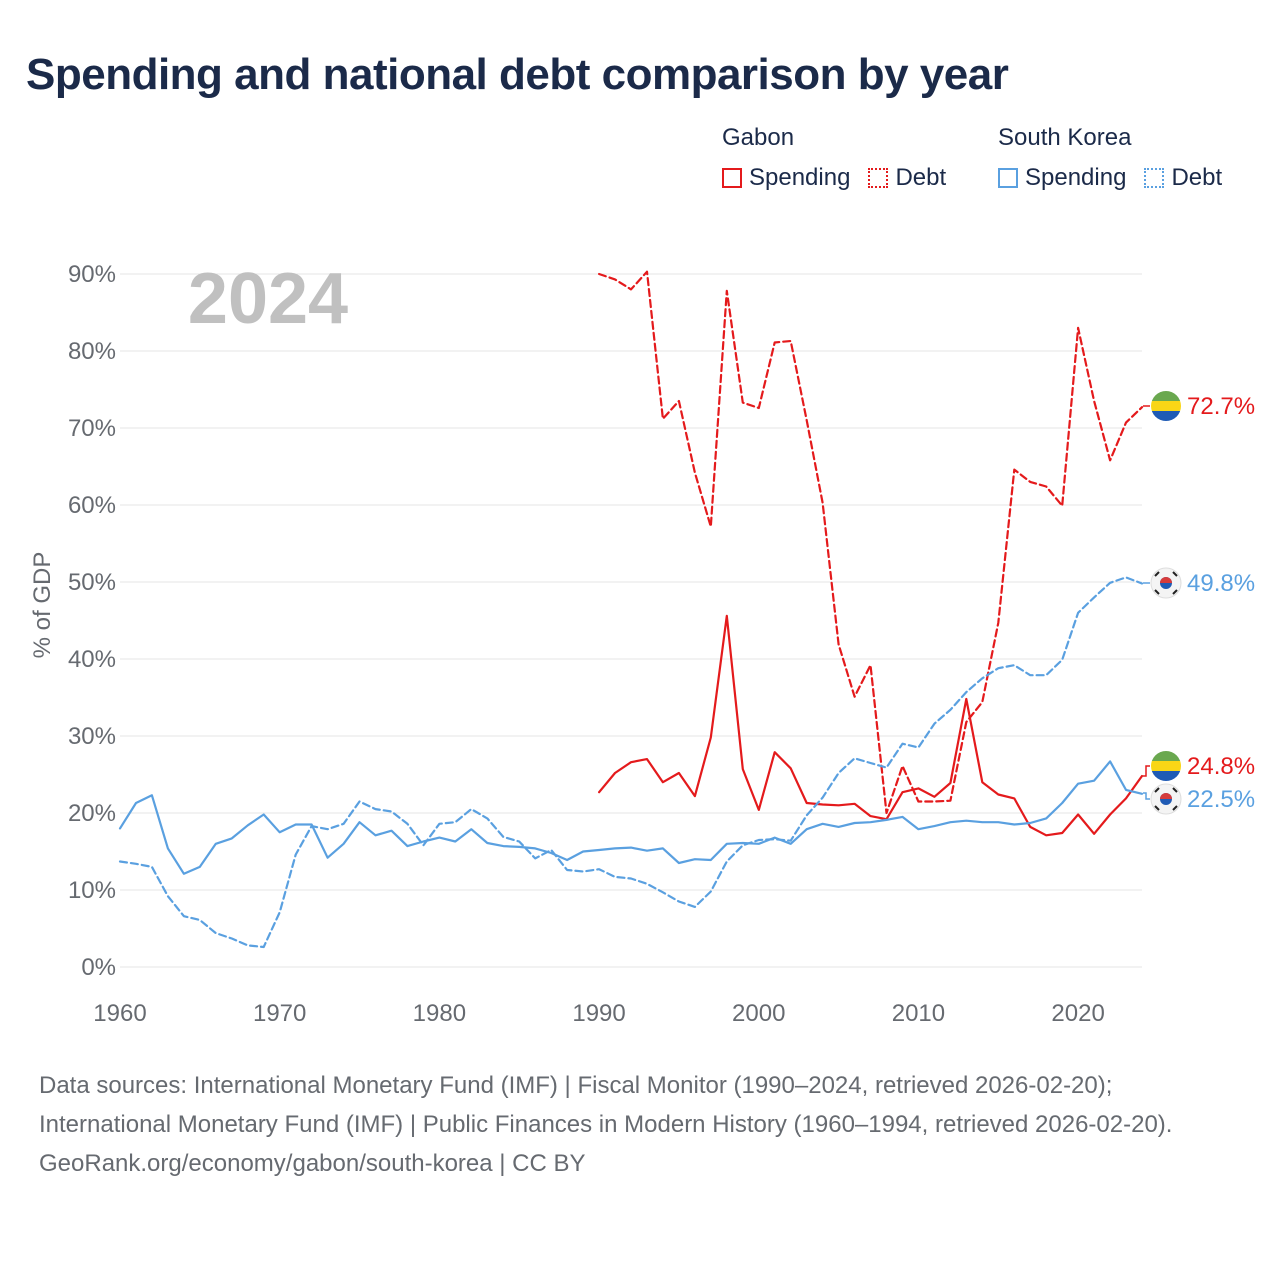 The width and height of the screenshot is (1280, 1280). Describe the element at coordinates (92, 582) in the screenshot. I see `y-tick-label: 50%` at that location.